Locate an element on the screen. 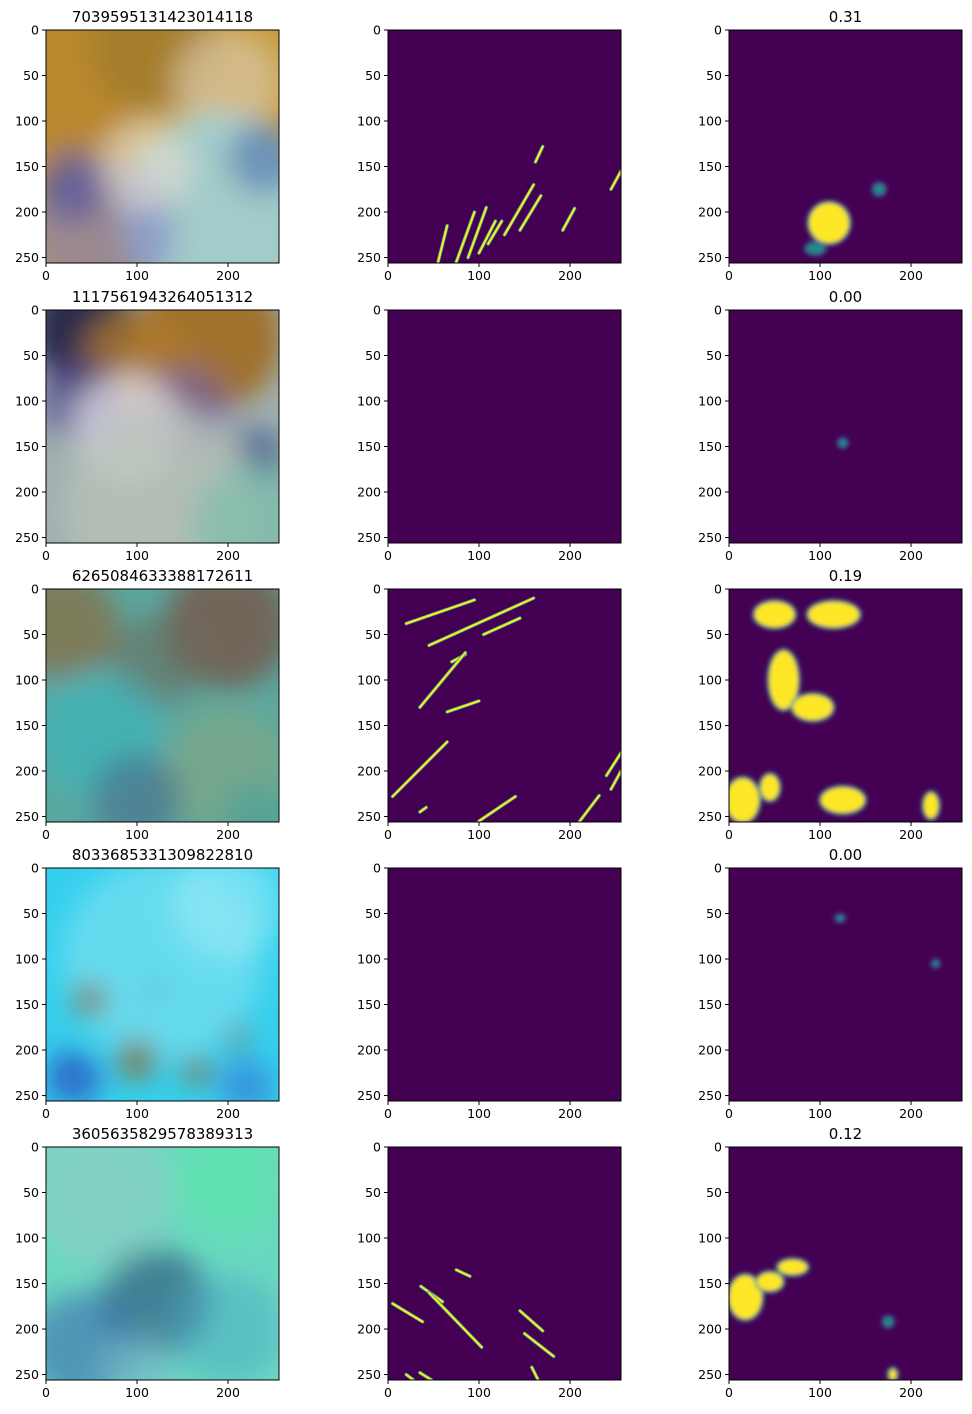 Image resolution: width=972 pixels, height=1414 pixels. prediction-score-title: 0.31 is located at coordinates (845, 17).